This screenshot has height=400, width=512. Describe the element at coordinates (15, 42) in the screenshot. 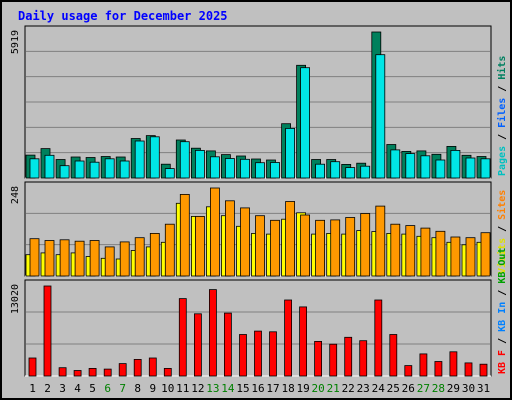

I see `panel-ymax-label: 5919` at that location.